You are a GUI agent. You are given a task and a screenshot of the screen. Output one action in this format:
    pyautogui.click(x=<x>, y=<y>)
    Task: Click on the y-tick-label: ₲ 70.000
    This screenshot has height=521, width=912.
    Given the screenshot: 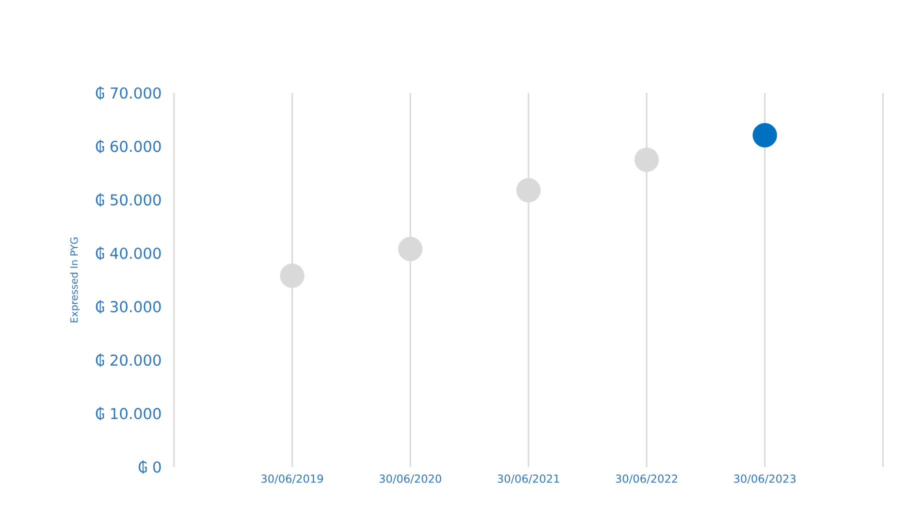 What is the action you would take?
    pyautogui.click(x=128, y=93)
    